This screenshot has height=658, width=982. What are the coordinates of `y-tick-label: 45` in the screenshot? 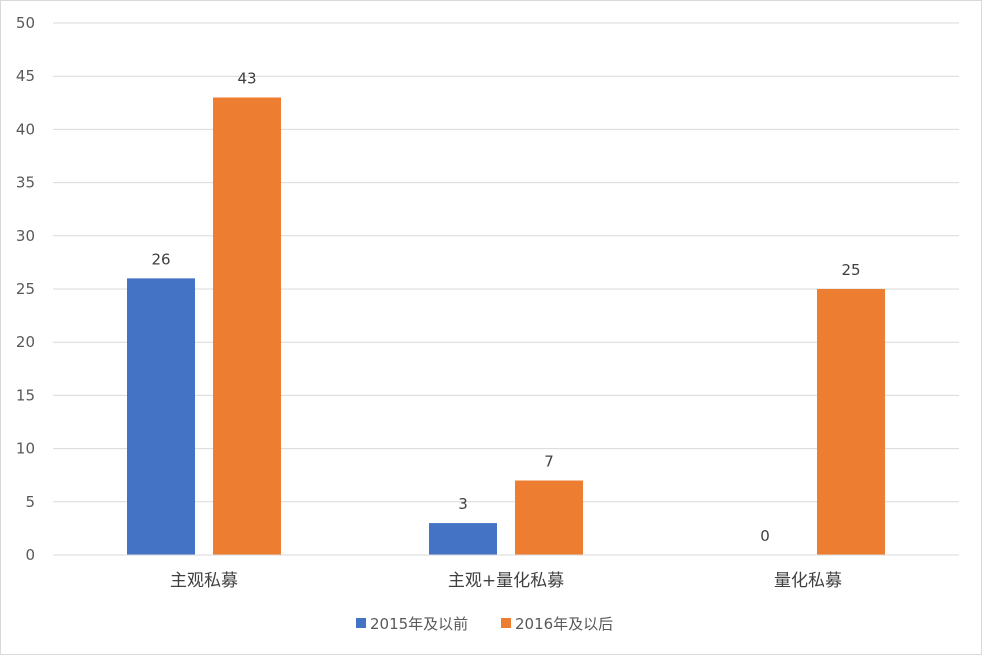 It's located at (25, 76).